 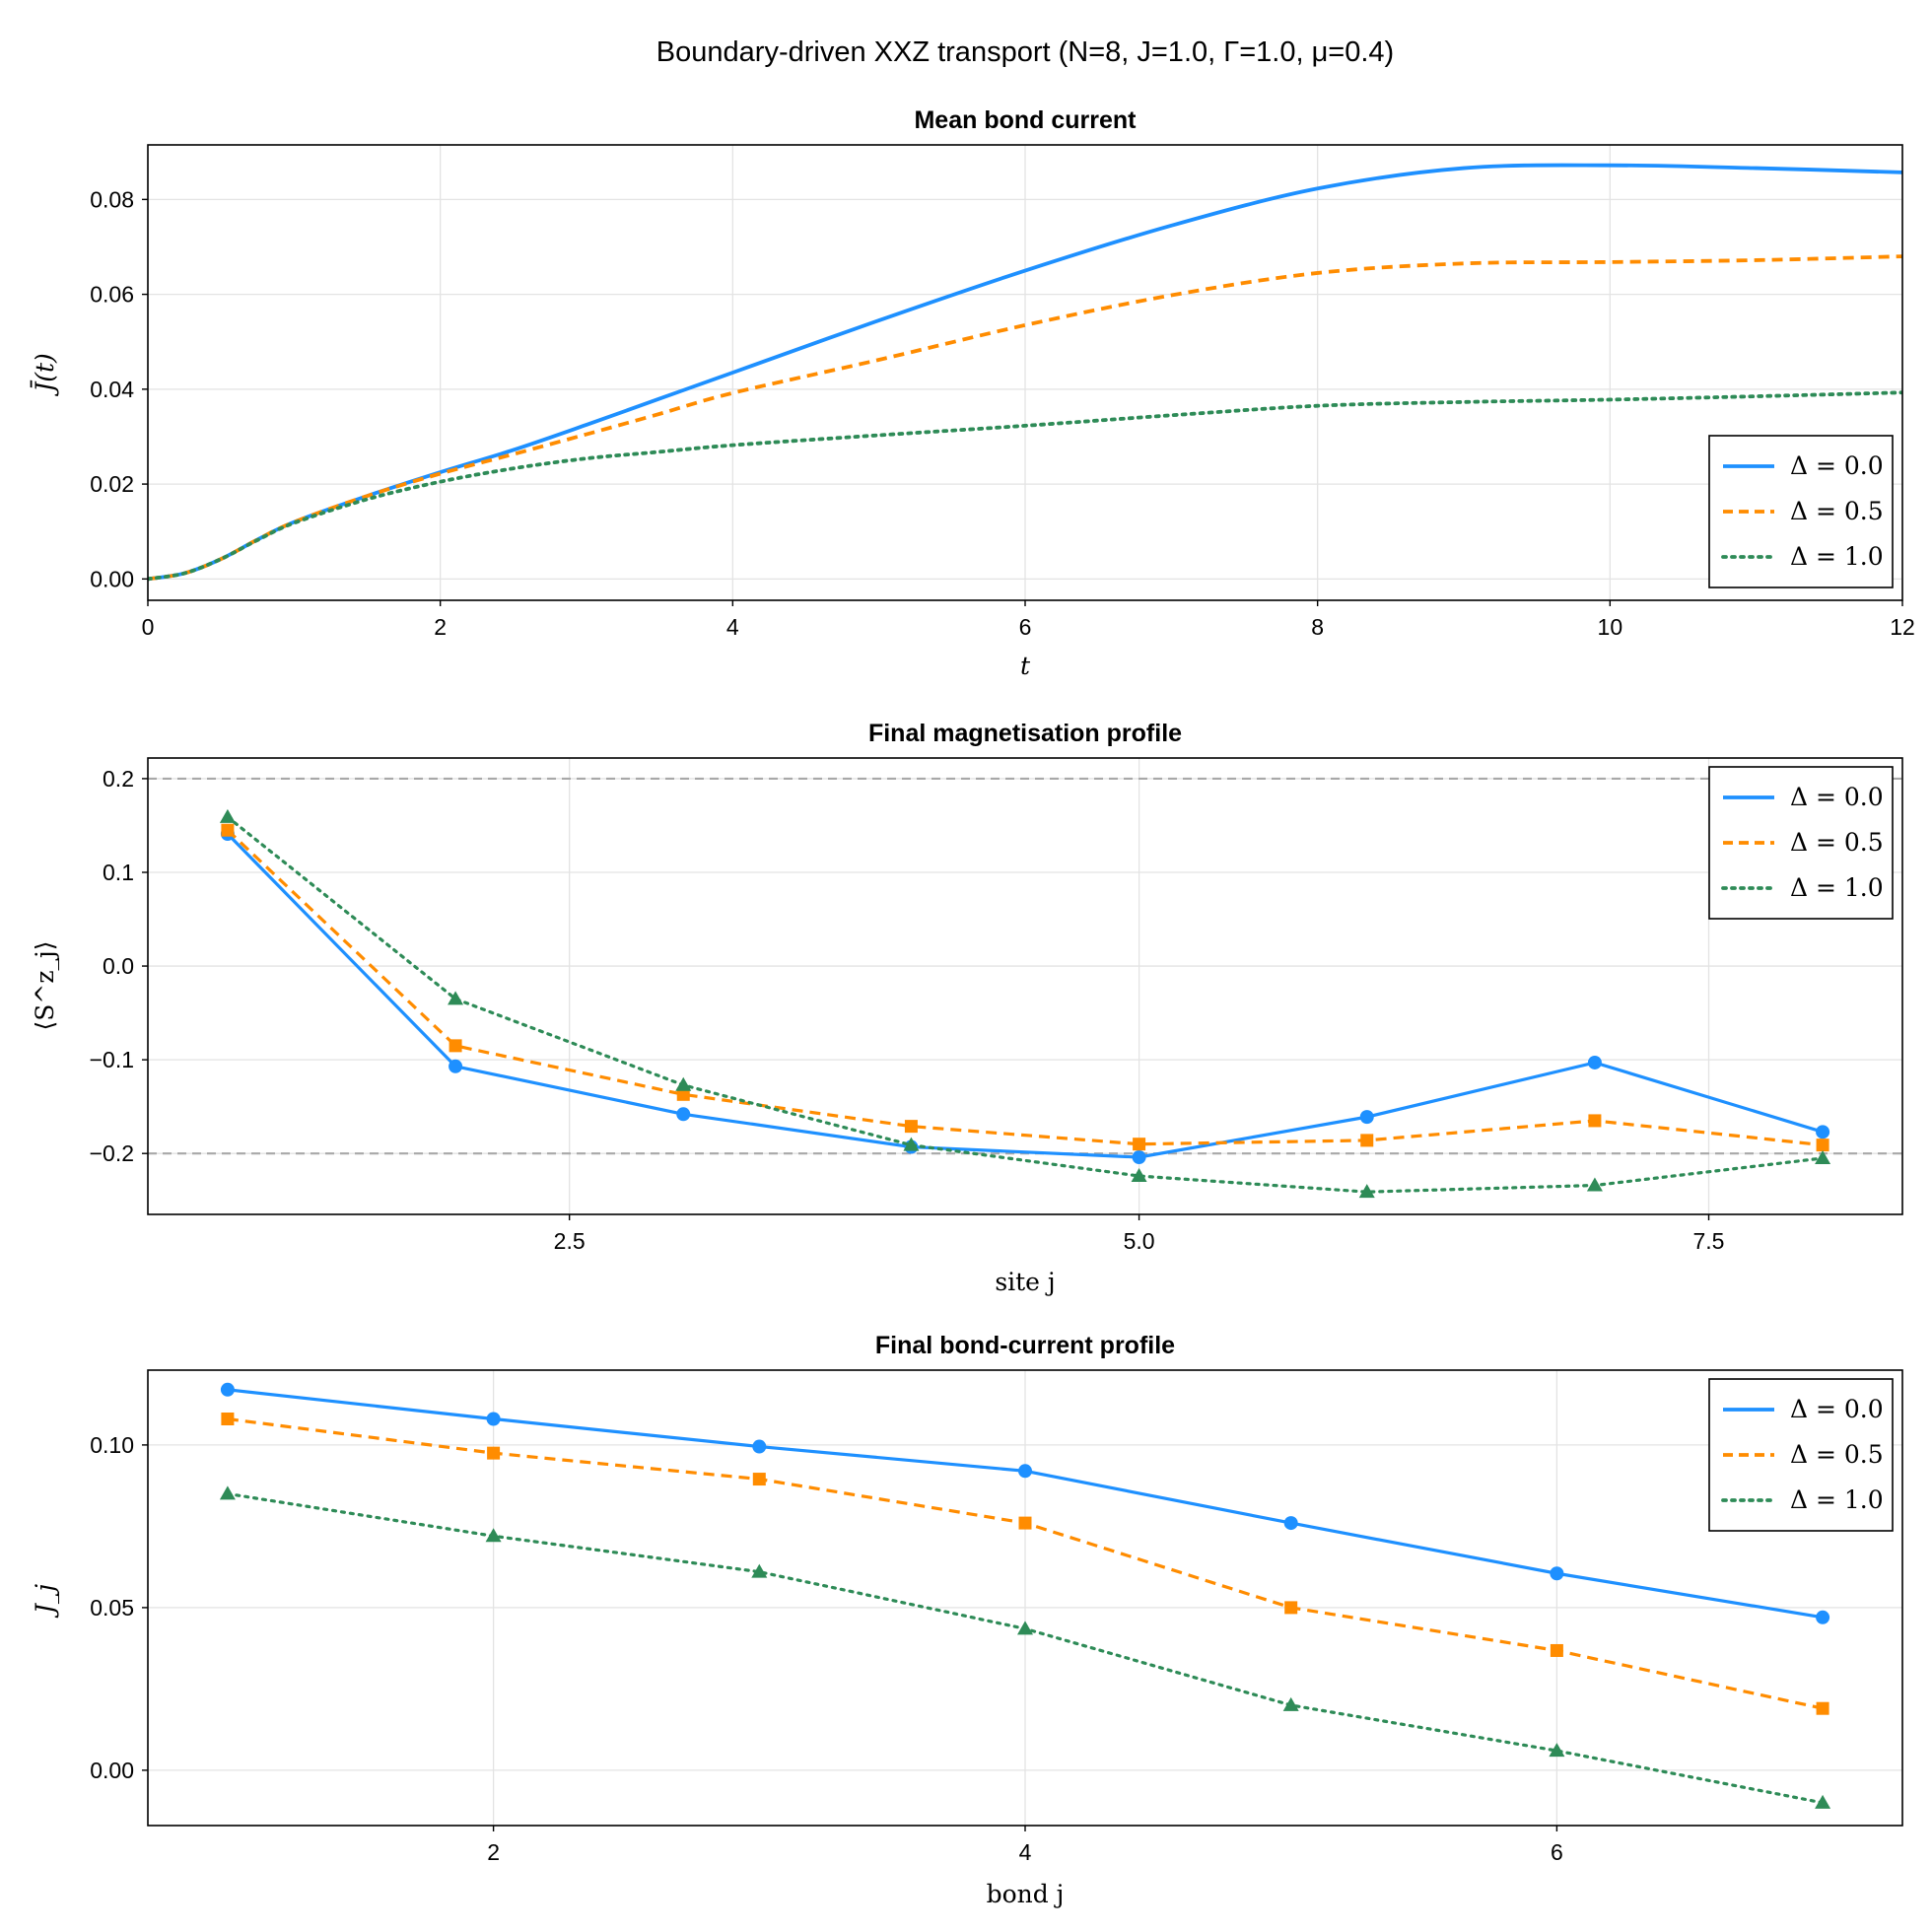 What do you see at coordinates (1557, 1852) in the screenshot?
I see `x-tick-label: 6` at bounding box center [1557, 1852].